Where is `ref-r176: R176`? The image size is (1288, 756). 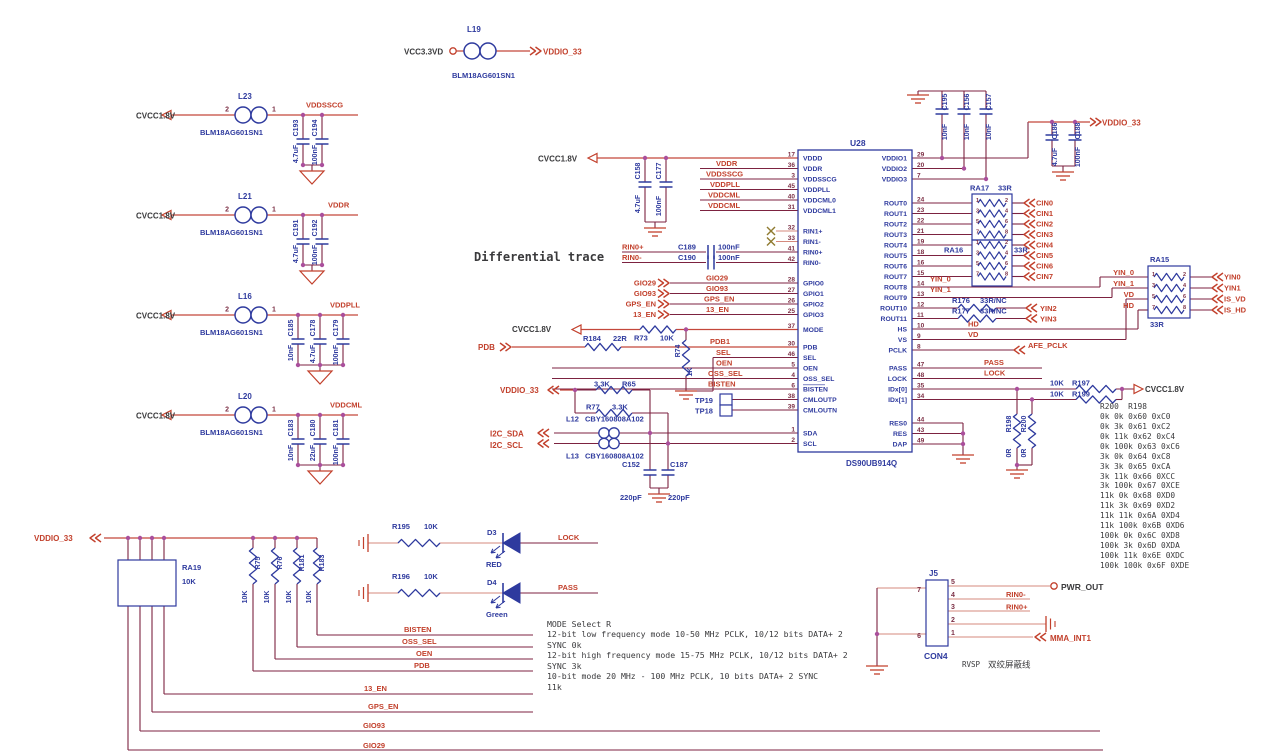 ref-r176: R176 is located at coordinates (961, 300).